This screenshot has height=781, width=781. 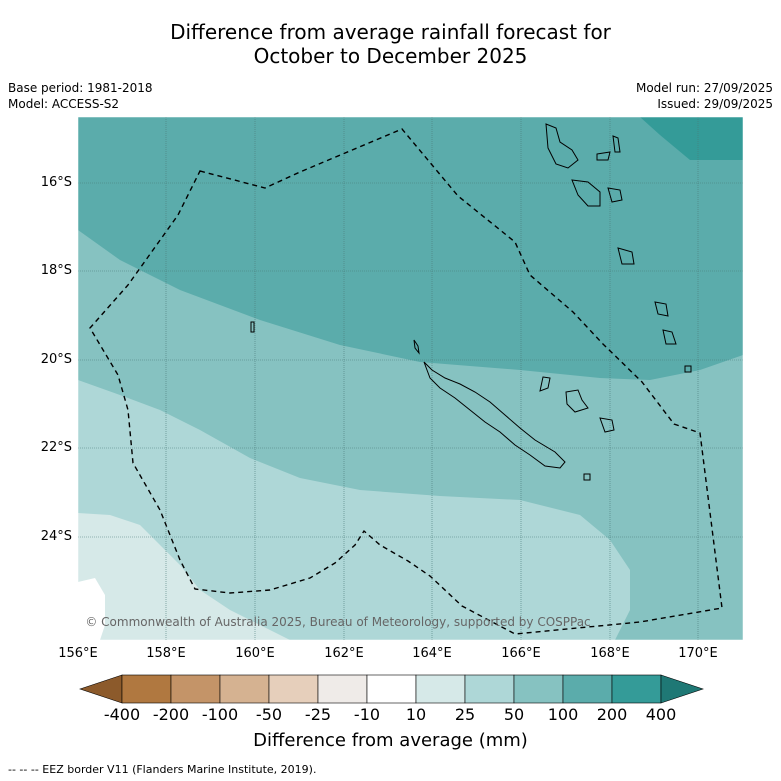 What do you see at coordinates (416, 714) in the screenshot?
I see `colorbar-label: 10` at bounding box center [416, 714].